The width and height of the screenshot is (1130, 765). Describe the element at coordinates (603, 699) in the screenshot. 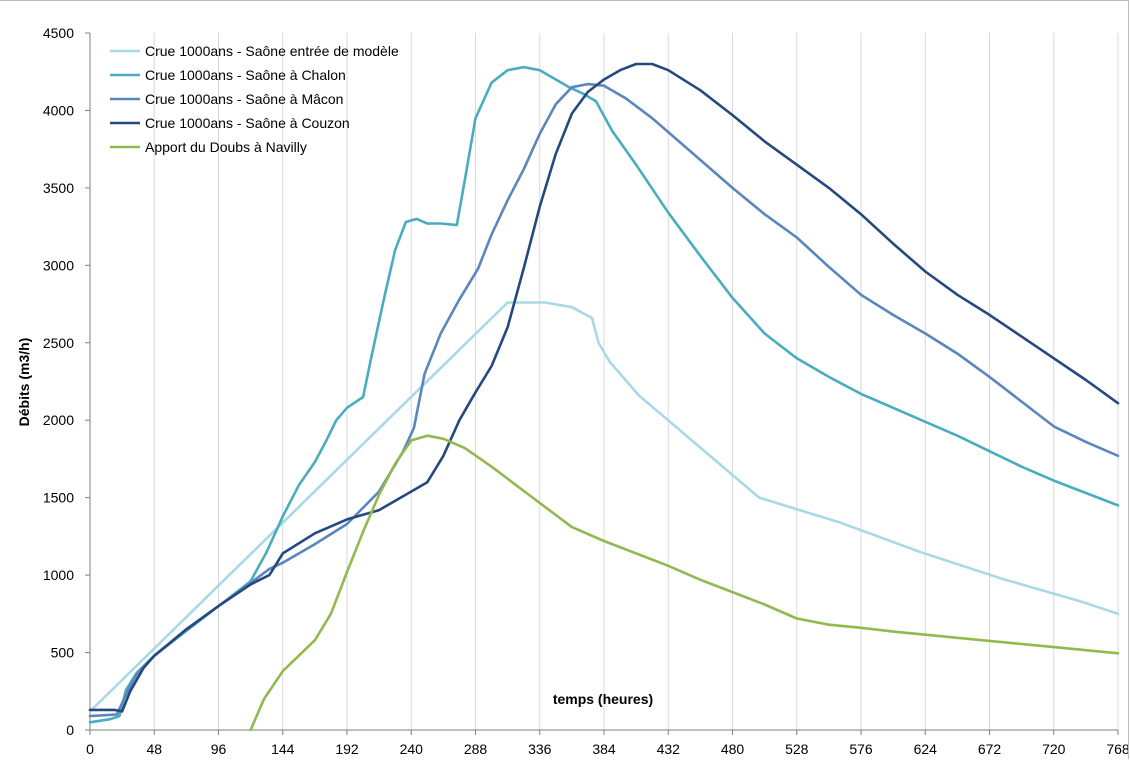

I see `x-axis-title: temps (heures)` at that location.